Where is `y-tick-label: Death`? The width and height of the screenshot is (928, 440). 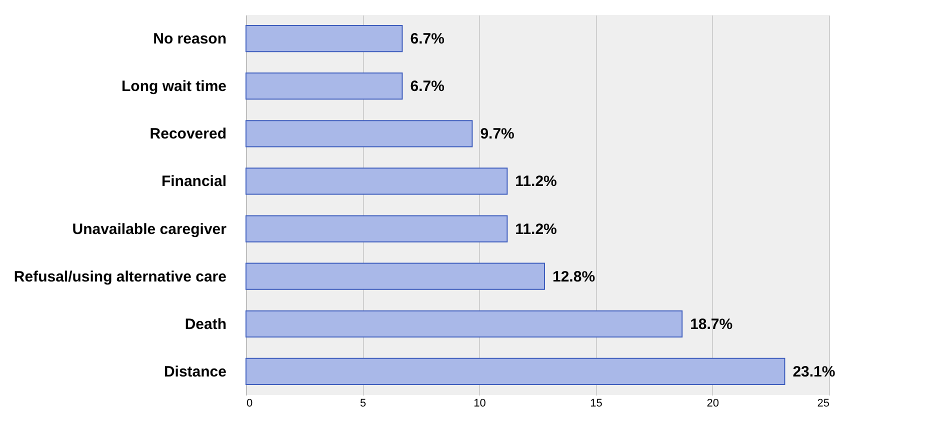
y-tick-label: Death is located at coordinates (205, 324).